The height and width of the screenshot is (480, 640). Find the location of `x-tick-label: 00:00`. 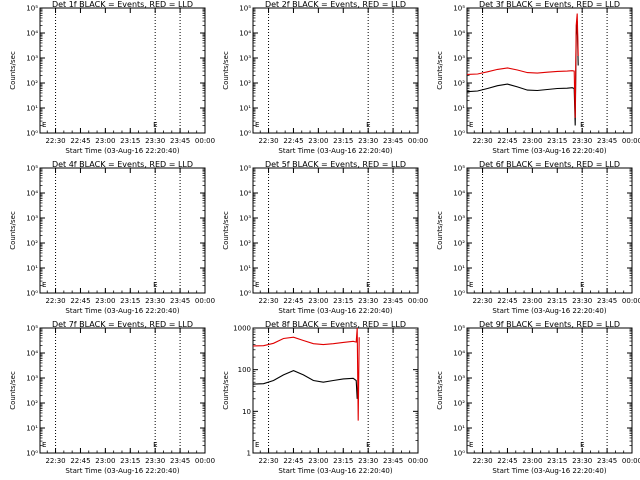

x-tick-label: 00:00 is located at coordinates (205, 301).